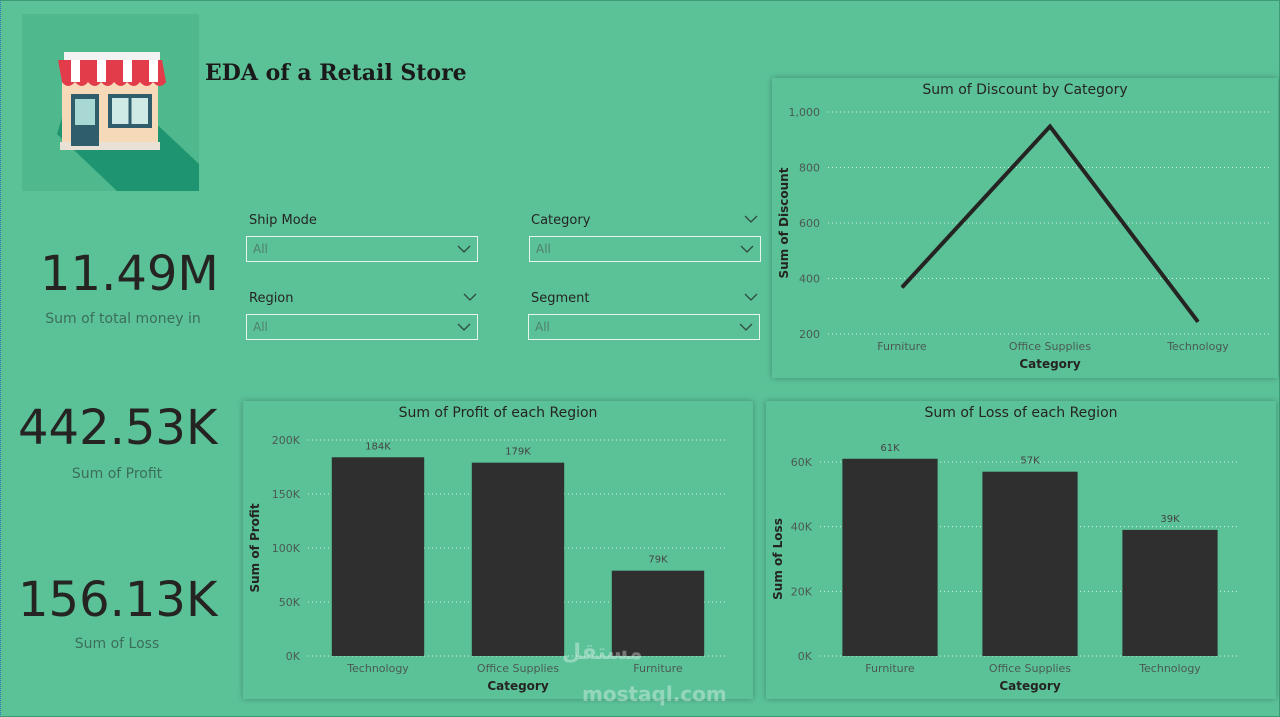  I want to click on y-axis-label: Sum of Loss, so click(778, 559).